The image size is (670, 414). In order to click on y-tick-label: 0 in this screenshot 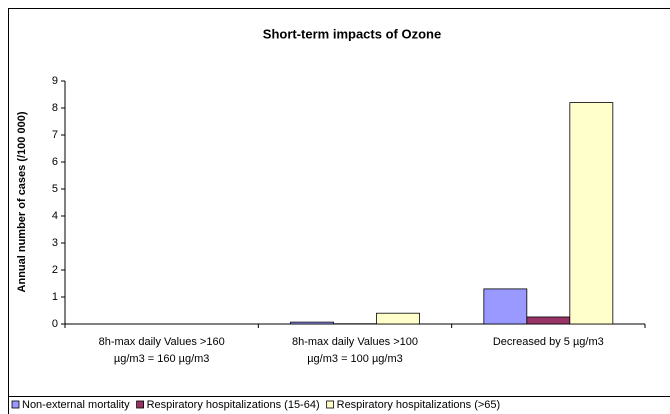, I will do `click(55, 324)`.